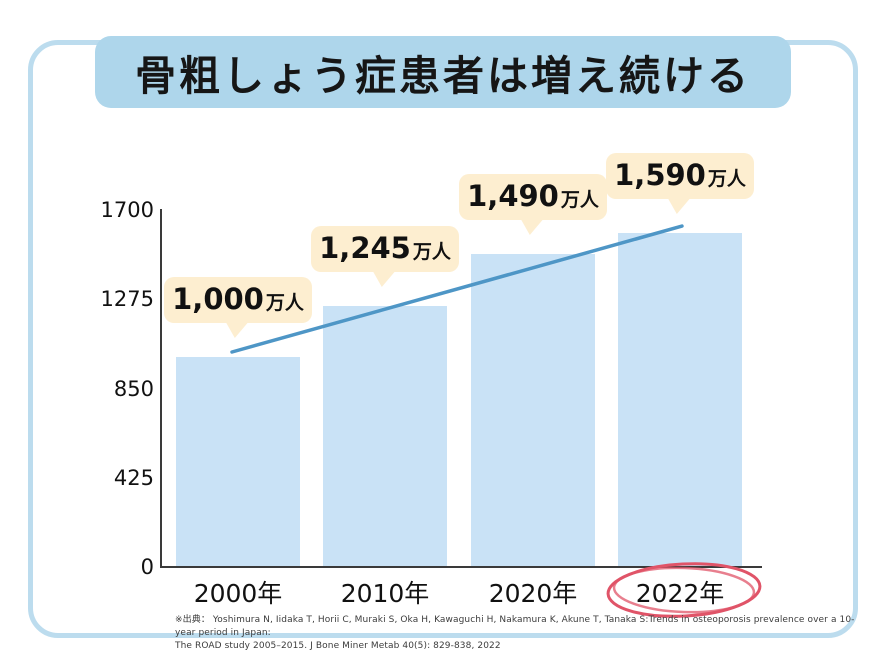 The height and width of the screenshot is (665, 886). What do you see at coordinates (238, 593) in the screenshot?
I see `x-axis-label: 2000年` at bounding box center [238, 593].